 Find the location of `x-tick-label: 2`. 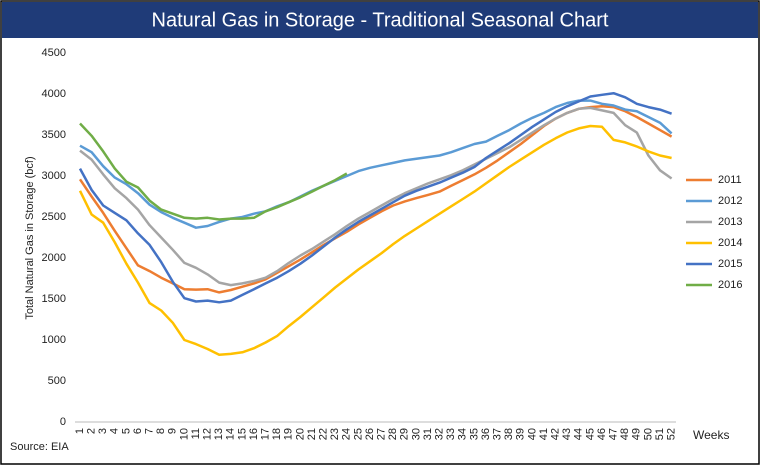

x-tick-label: 2 is located at coordinates (92, 431).